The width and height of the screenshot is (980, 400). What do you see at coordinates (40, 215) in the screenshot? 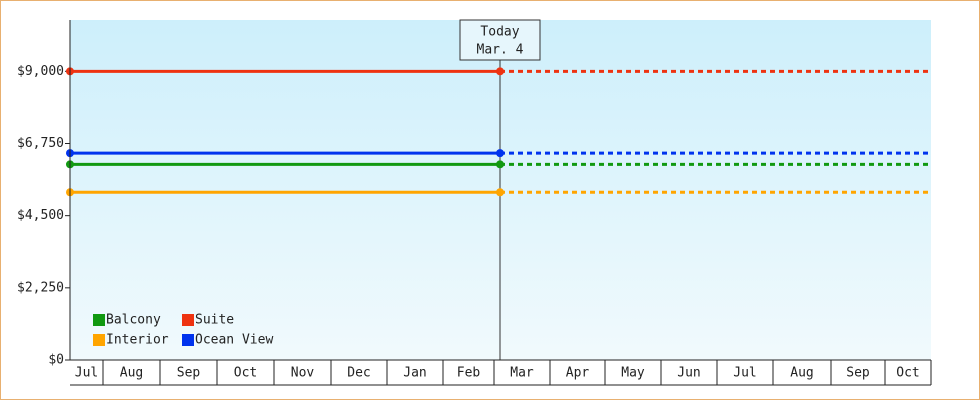
I see `y-tick-label: $4,500` at bounding box center [40, 215].